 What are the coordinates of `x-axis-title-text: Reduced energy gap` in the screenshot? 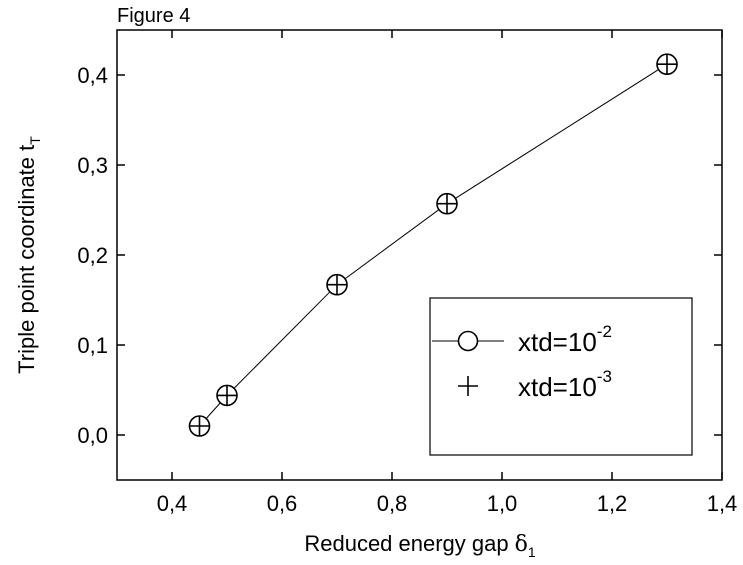 It's located at (406, 543).